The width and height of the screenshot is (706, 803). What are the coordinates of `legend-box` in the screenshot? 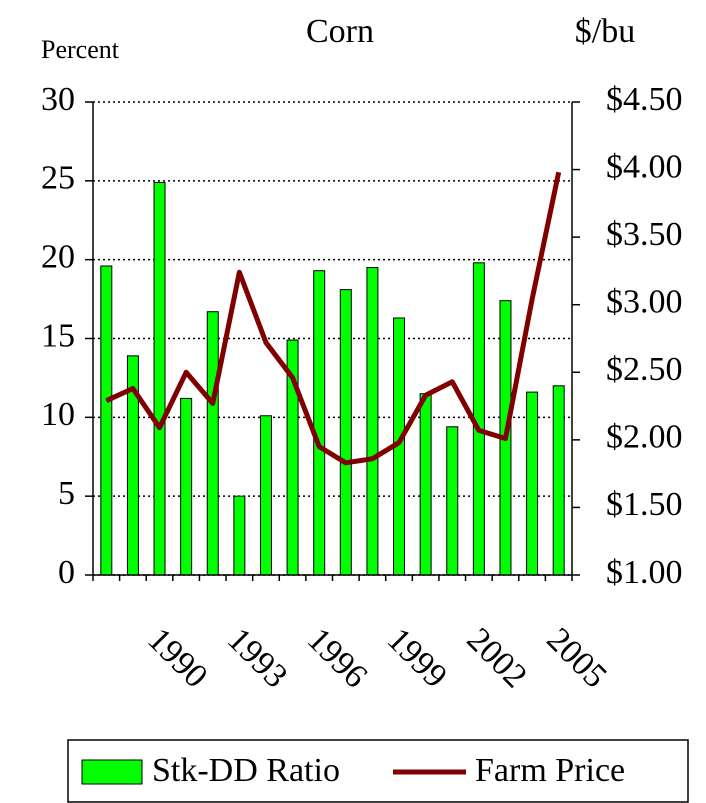 It's located at (378, 771).